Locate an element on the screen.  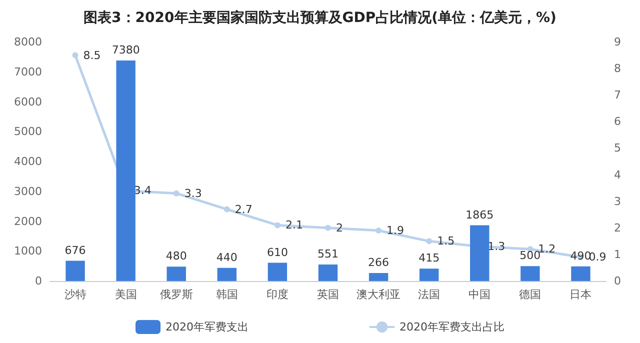
y2-tick-label: 9 is located at coordinates (617, 42).